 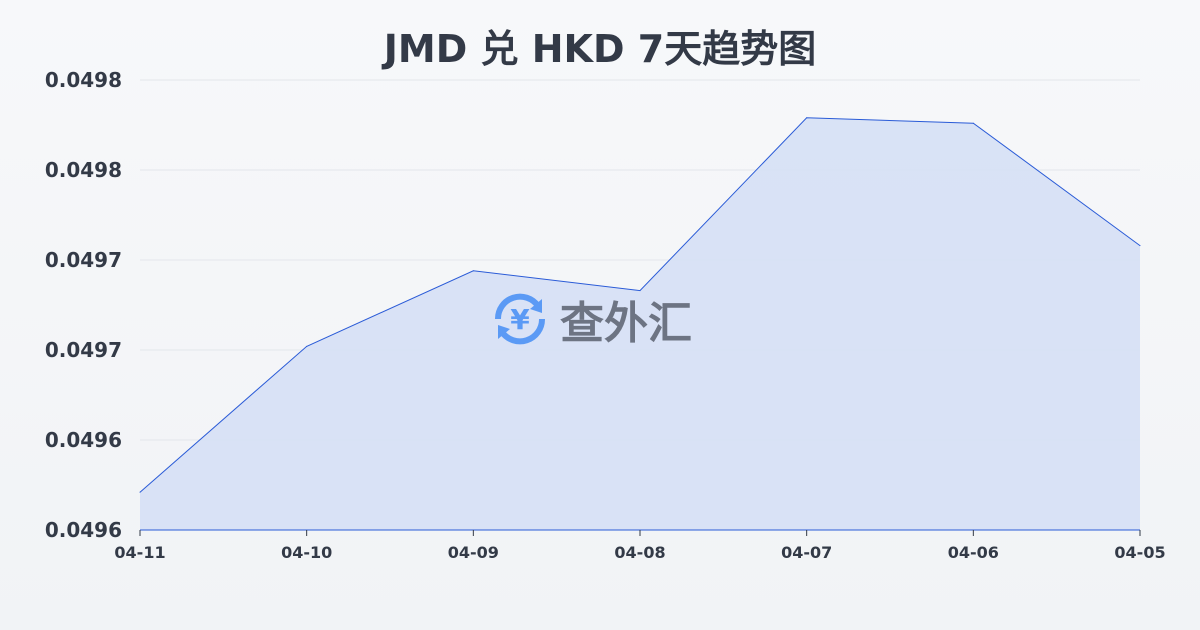 I want to click on x-tick-label: 04-10, so click(x=306, y=552).